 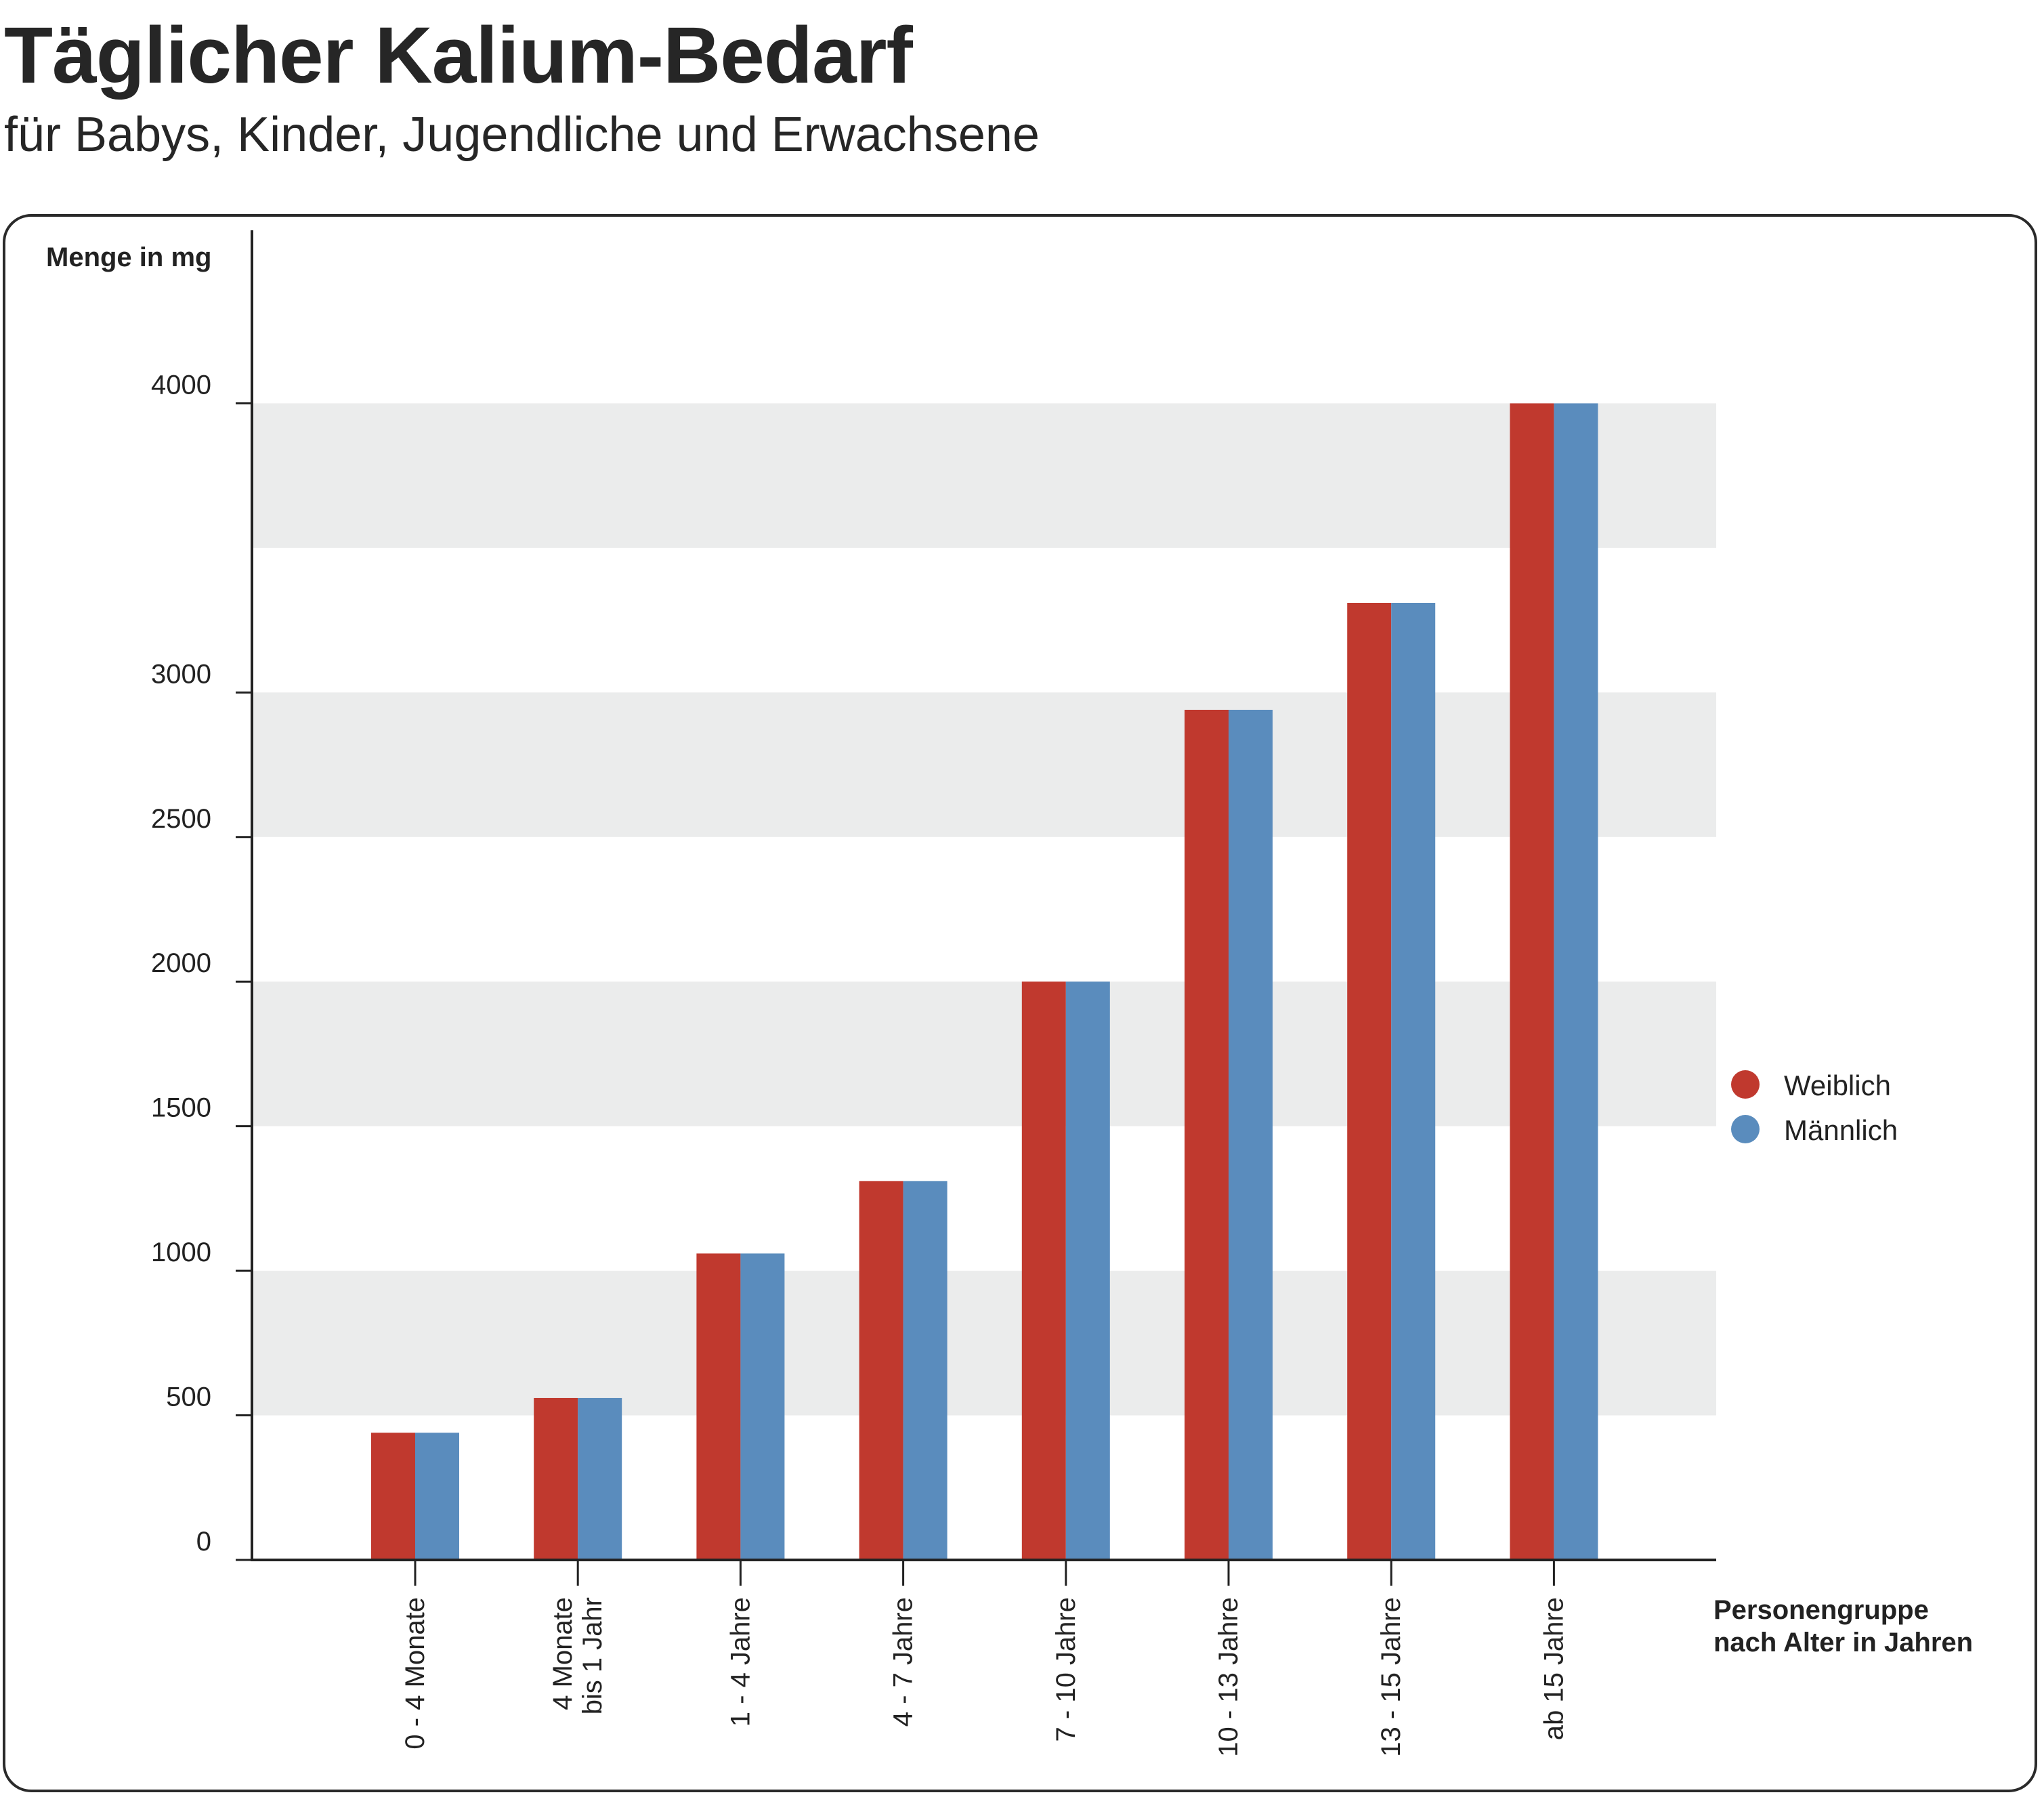 I want to click on bar-männlich-4, so click(x=1087, y=1270).